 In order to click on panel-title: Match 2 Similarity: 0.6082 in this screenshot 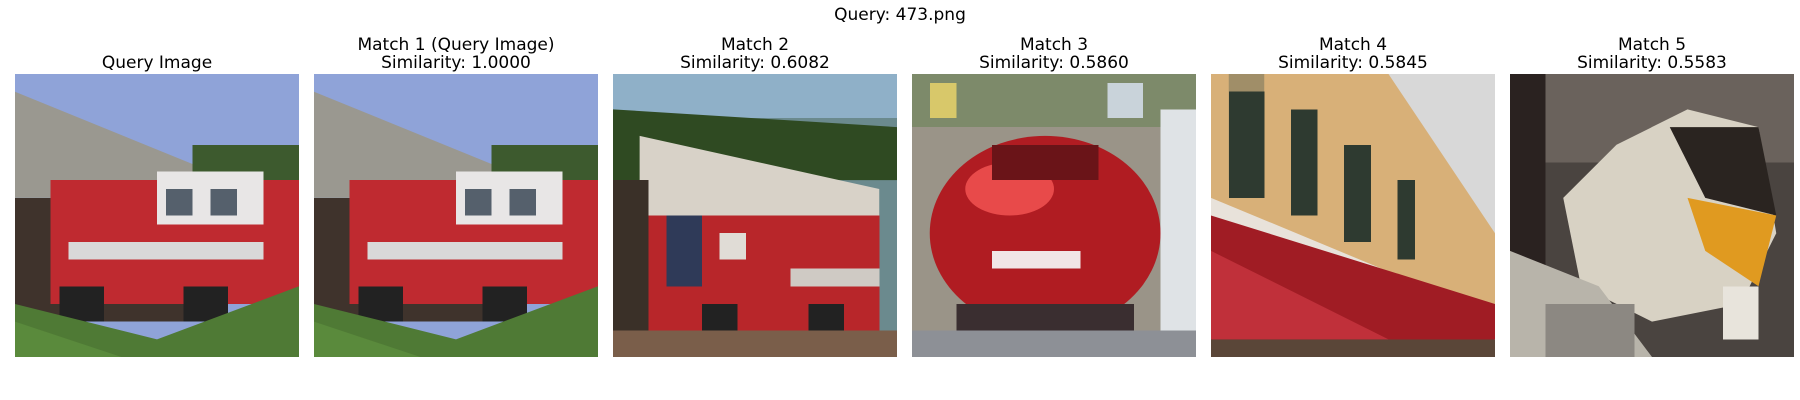, I will do `click(755, 52)`.